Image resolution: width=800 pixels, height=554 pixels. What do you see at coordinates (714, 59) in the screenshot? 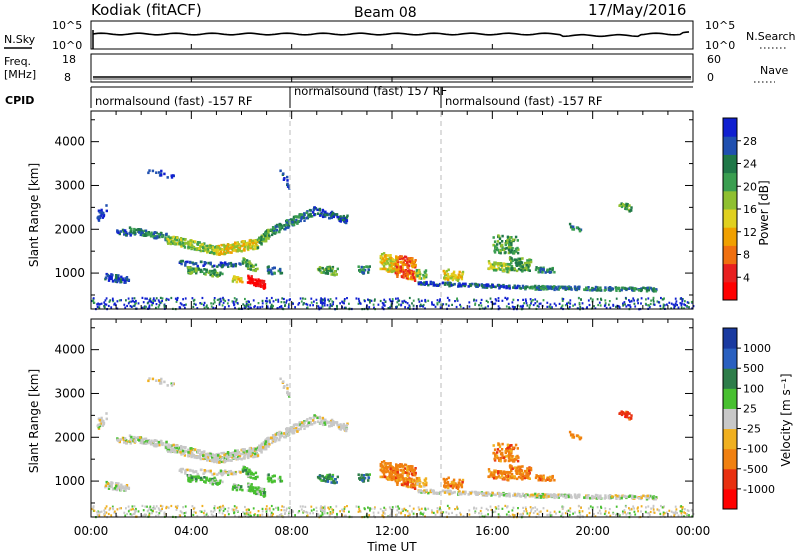
I see `nave-ytick-top: 60` at bounding box center [714, 59].